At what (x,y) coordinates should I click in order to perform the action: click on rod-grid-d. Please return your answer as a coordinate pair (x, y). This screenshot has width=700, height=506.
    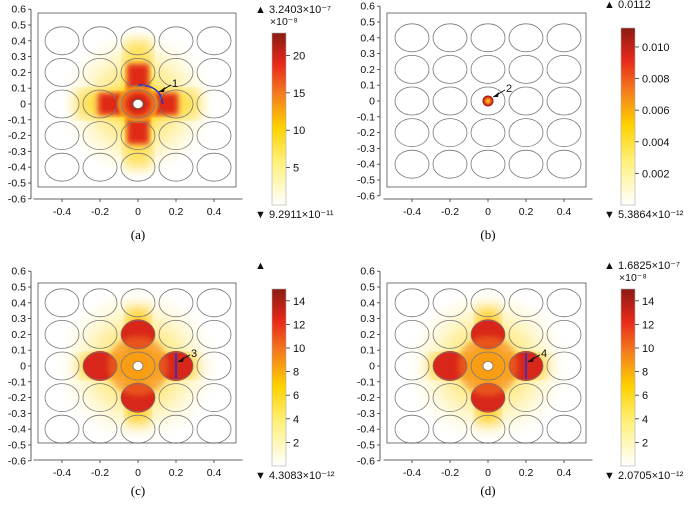
    Looking at the image, I should click on (488, 366).